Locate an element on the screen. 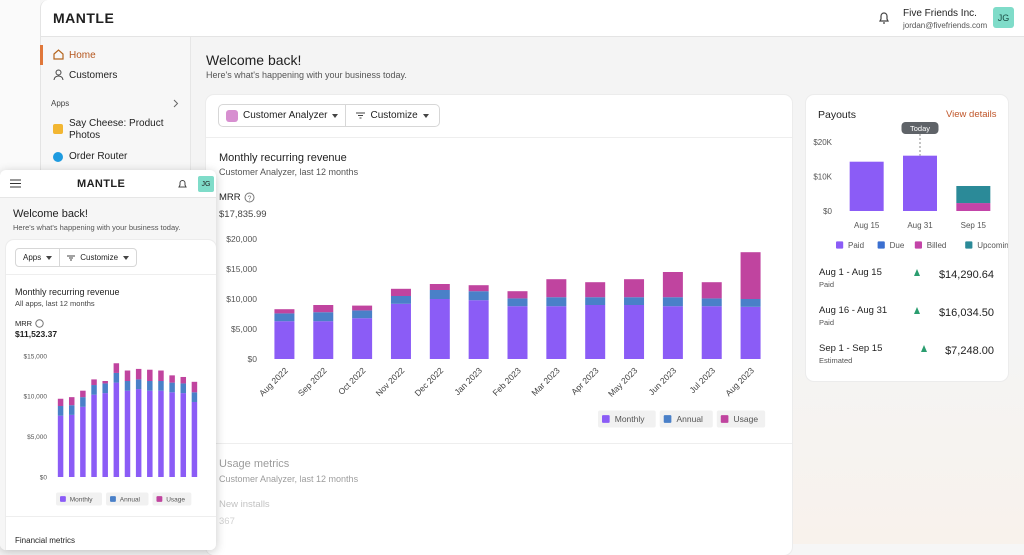 The image size is (1024, 555). card-title: Payouts is located at coordinates (837, 115).